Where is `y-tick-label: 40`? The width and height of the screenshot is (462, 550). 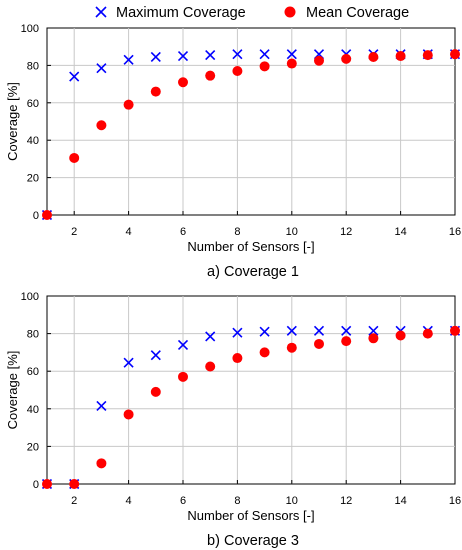 y-tick-label: 40 is located at coordinates (33, 141).